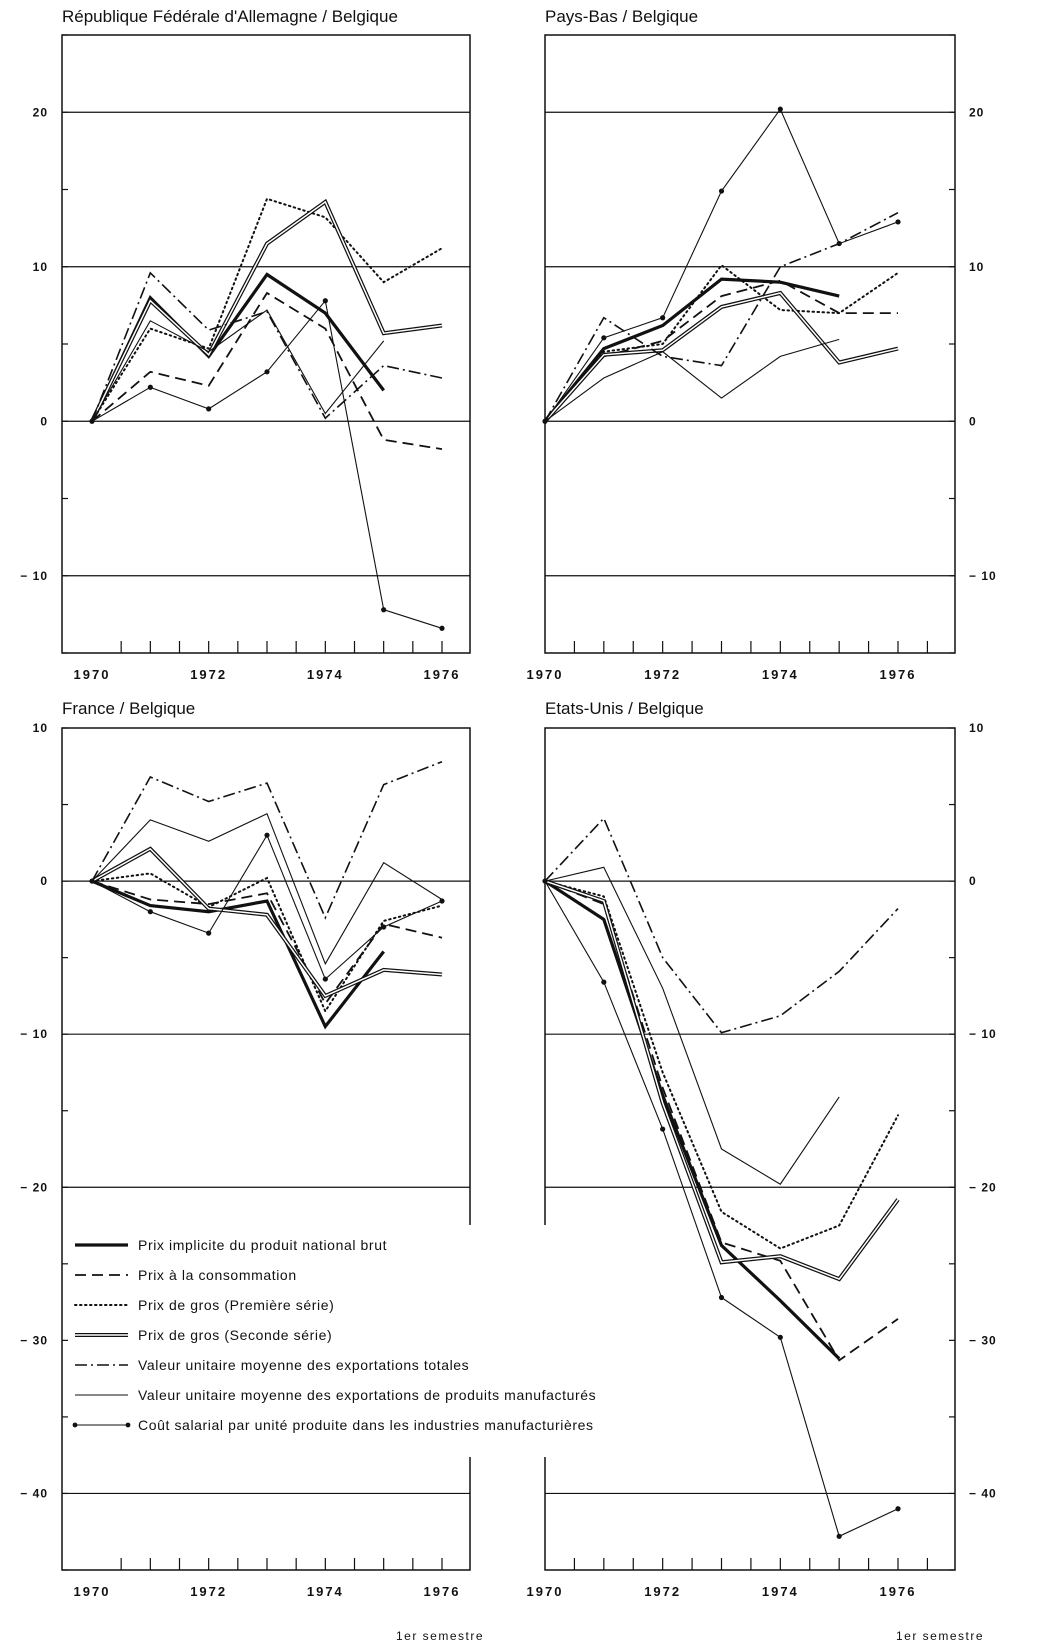 The image size is (1037, 1648). What do you see at coordinates (128, 1425) in the screenshot?
I see `legend-dot` at bounding box center [128, 1425].